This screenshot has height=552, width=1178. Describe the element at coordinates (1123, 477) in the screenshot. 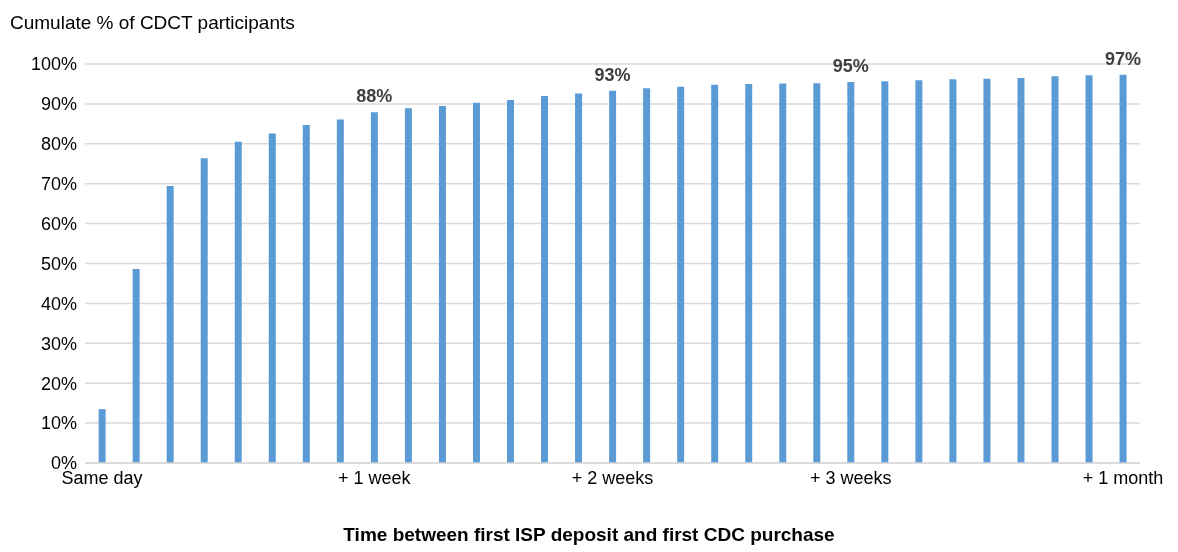

I see `x-tick-label: + 1 month` at that location.